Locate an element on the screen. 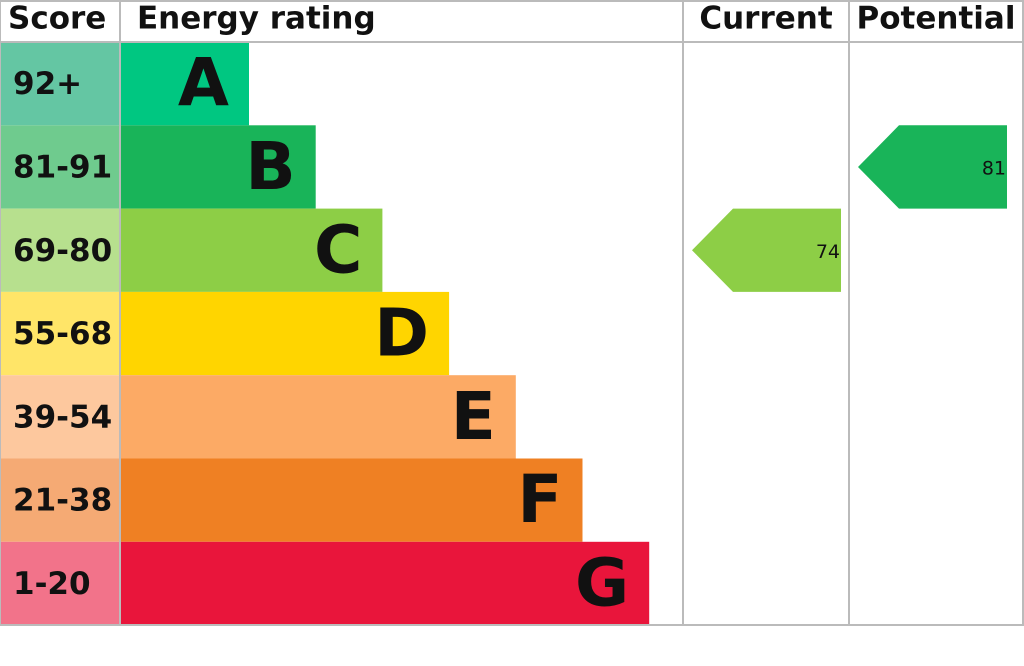  score-label: 69-80 is located at coordinates (62, 251).